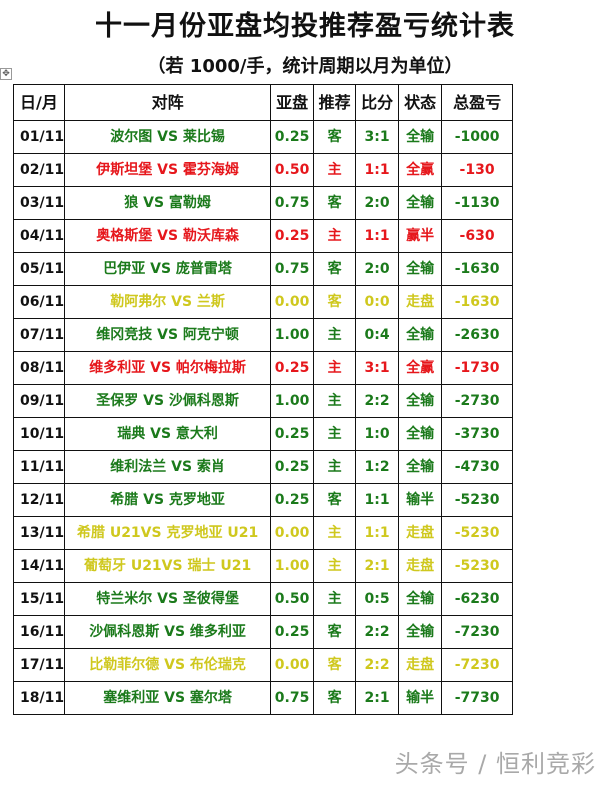 The image size is (610, 787). I want to click on total-cell: -5230, so click(477, 500).